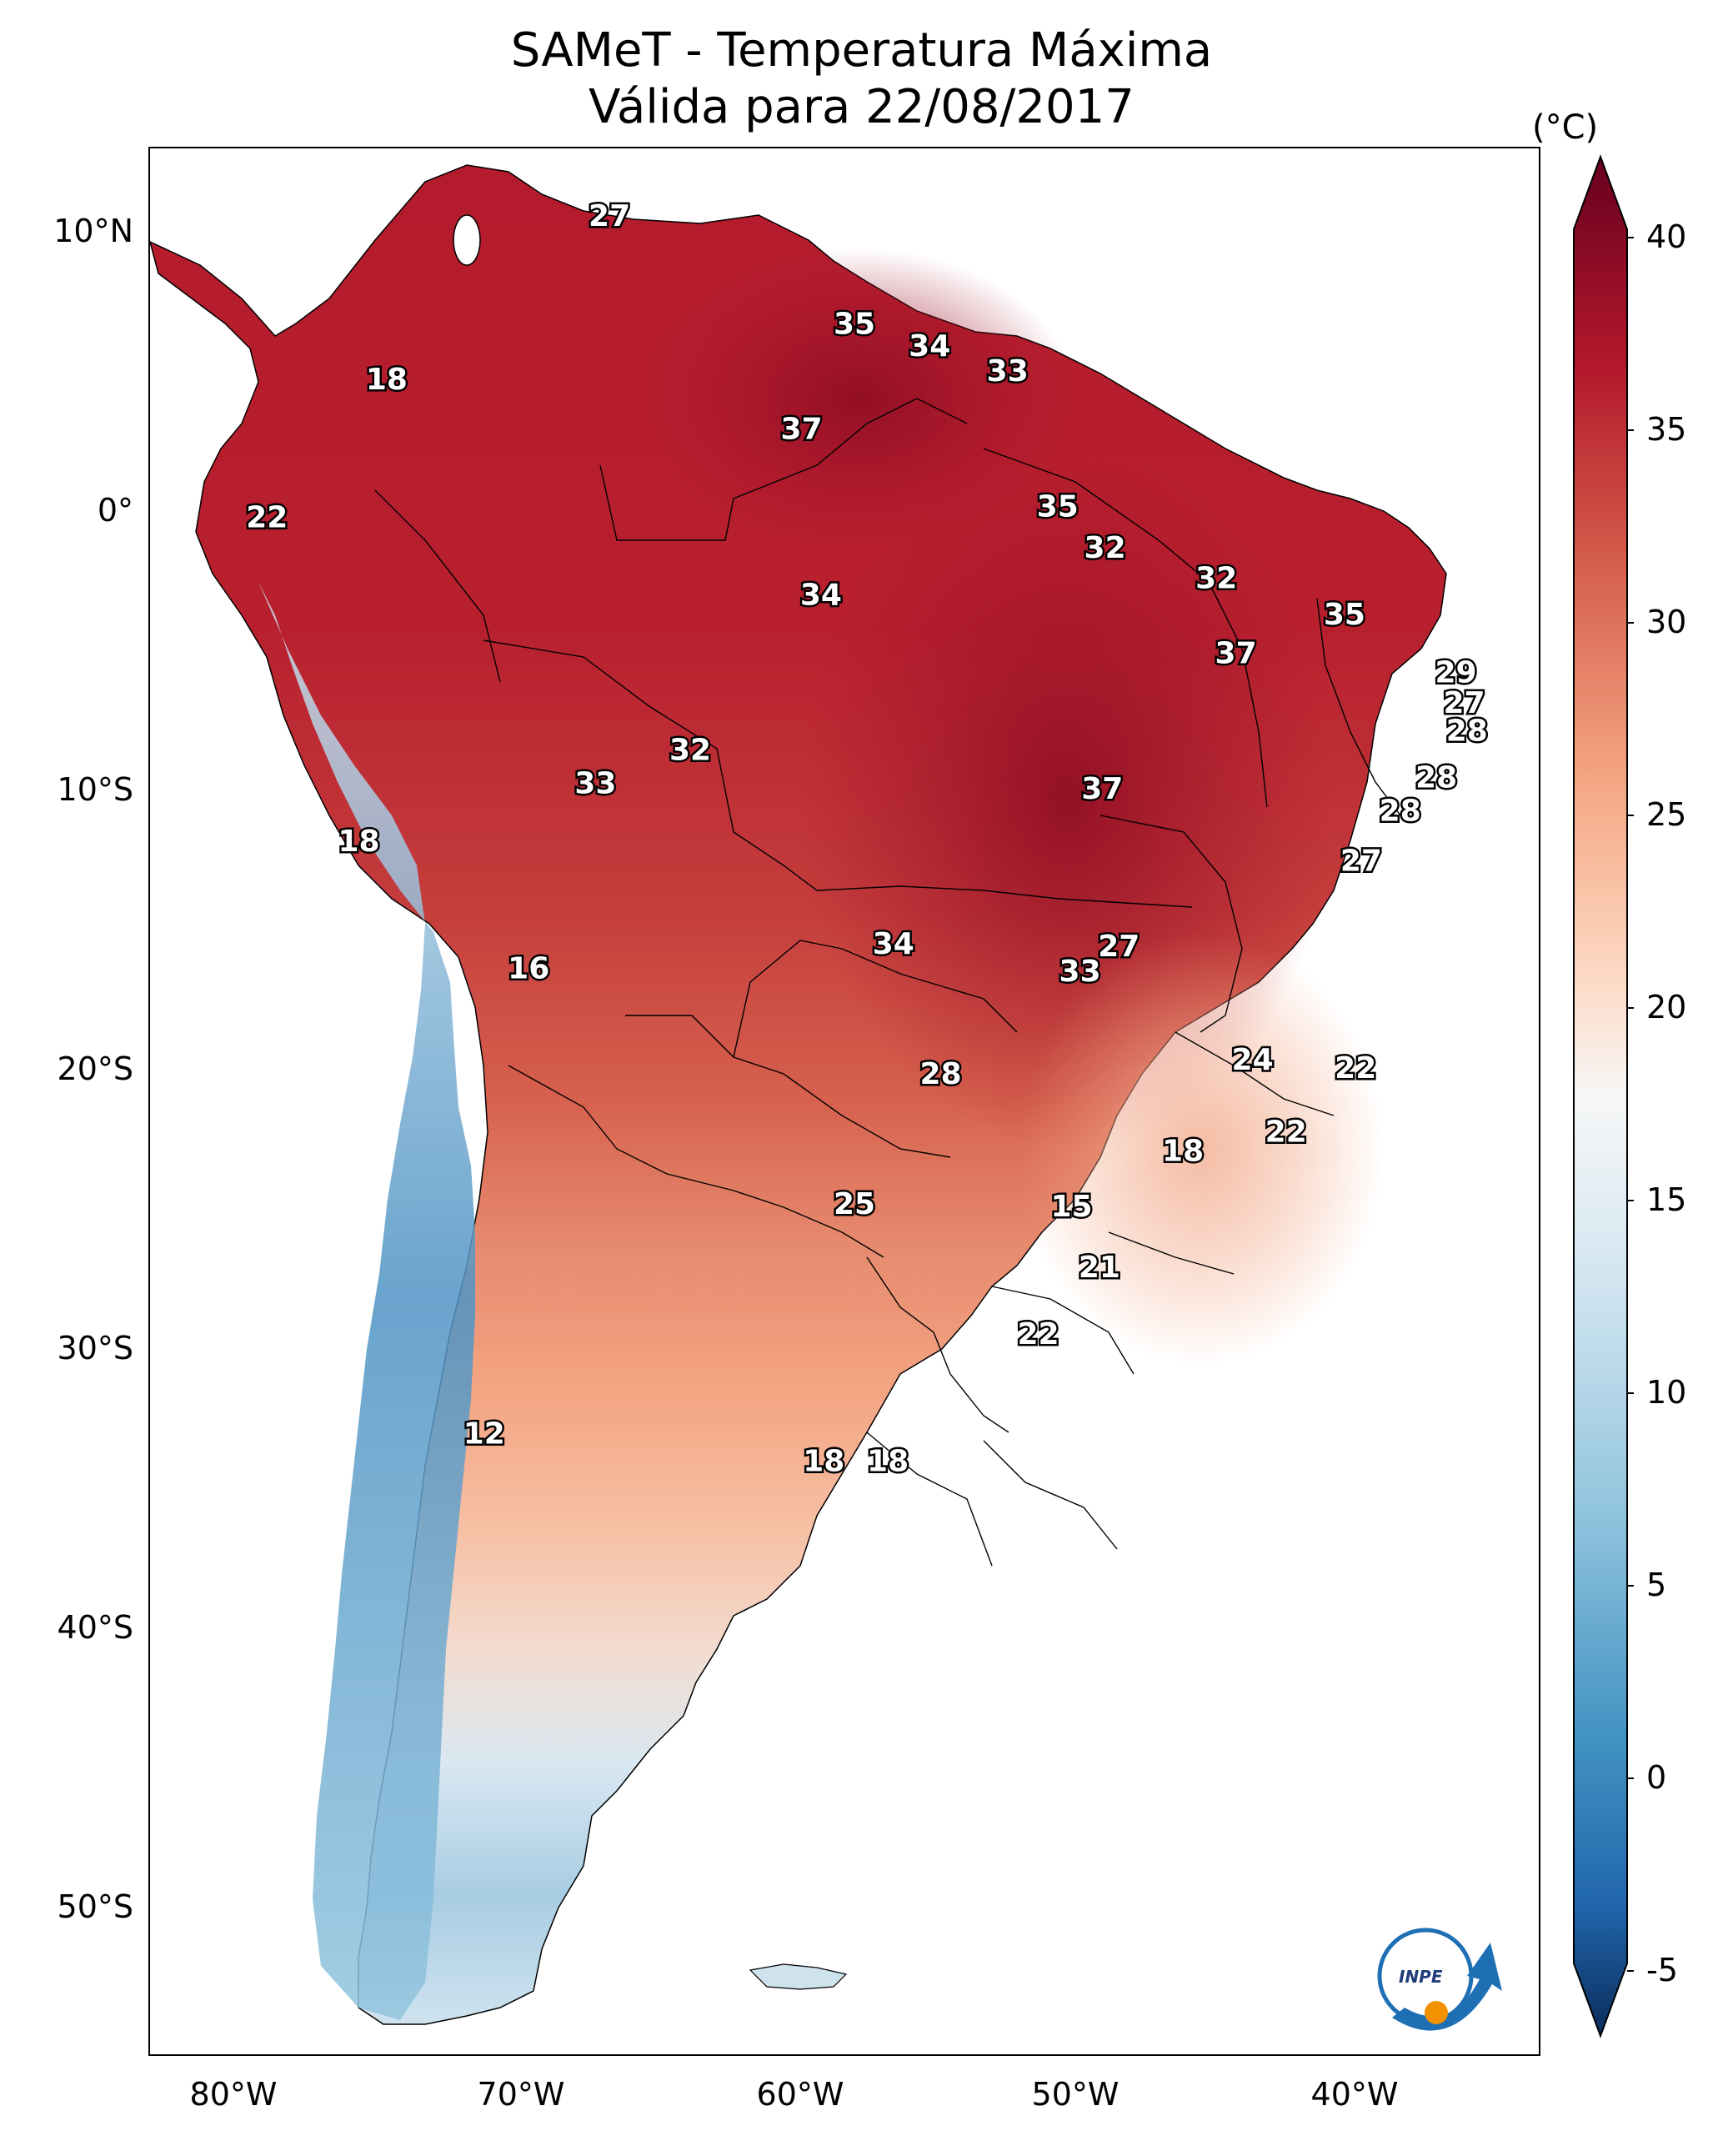 The width and height of the screenshot is (1723, 2156). What do you see at coordinates (800, 2094) in the screenshot?
I see `lon-label-60w: 60°W` at bounding box center [800, 2094].